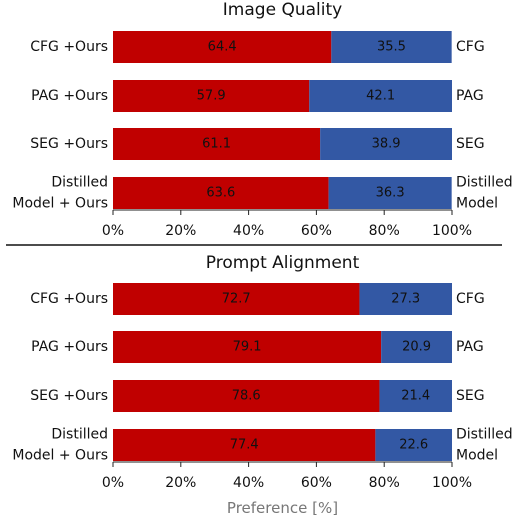 The image size is (516, 520). I want to click on panel-title: Image Quality, so click(282, 10).